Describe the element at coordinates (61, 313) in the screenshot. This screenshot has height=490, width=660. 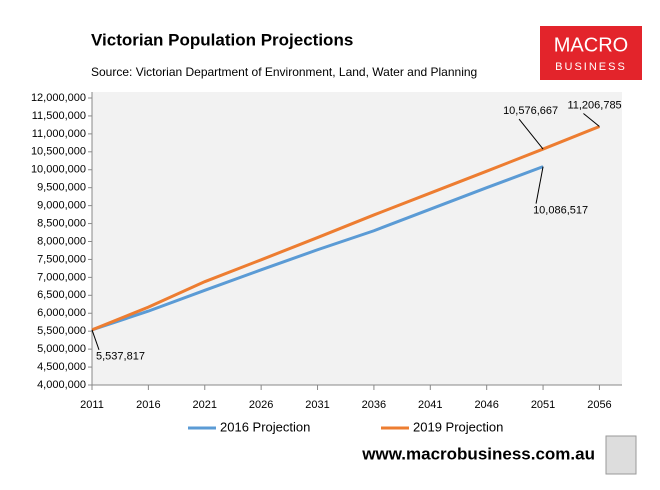
I see `y-tick-label: 6,000,000` at that location.